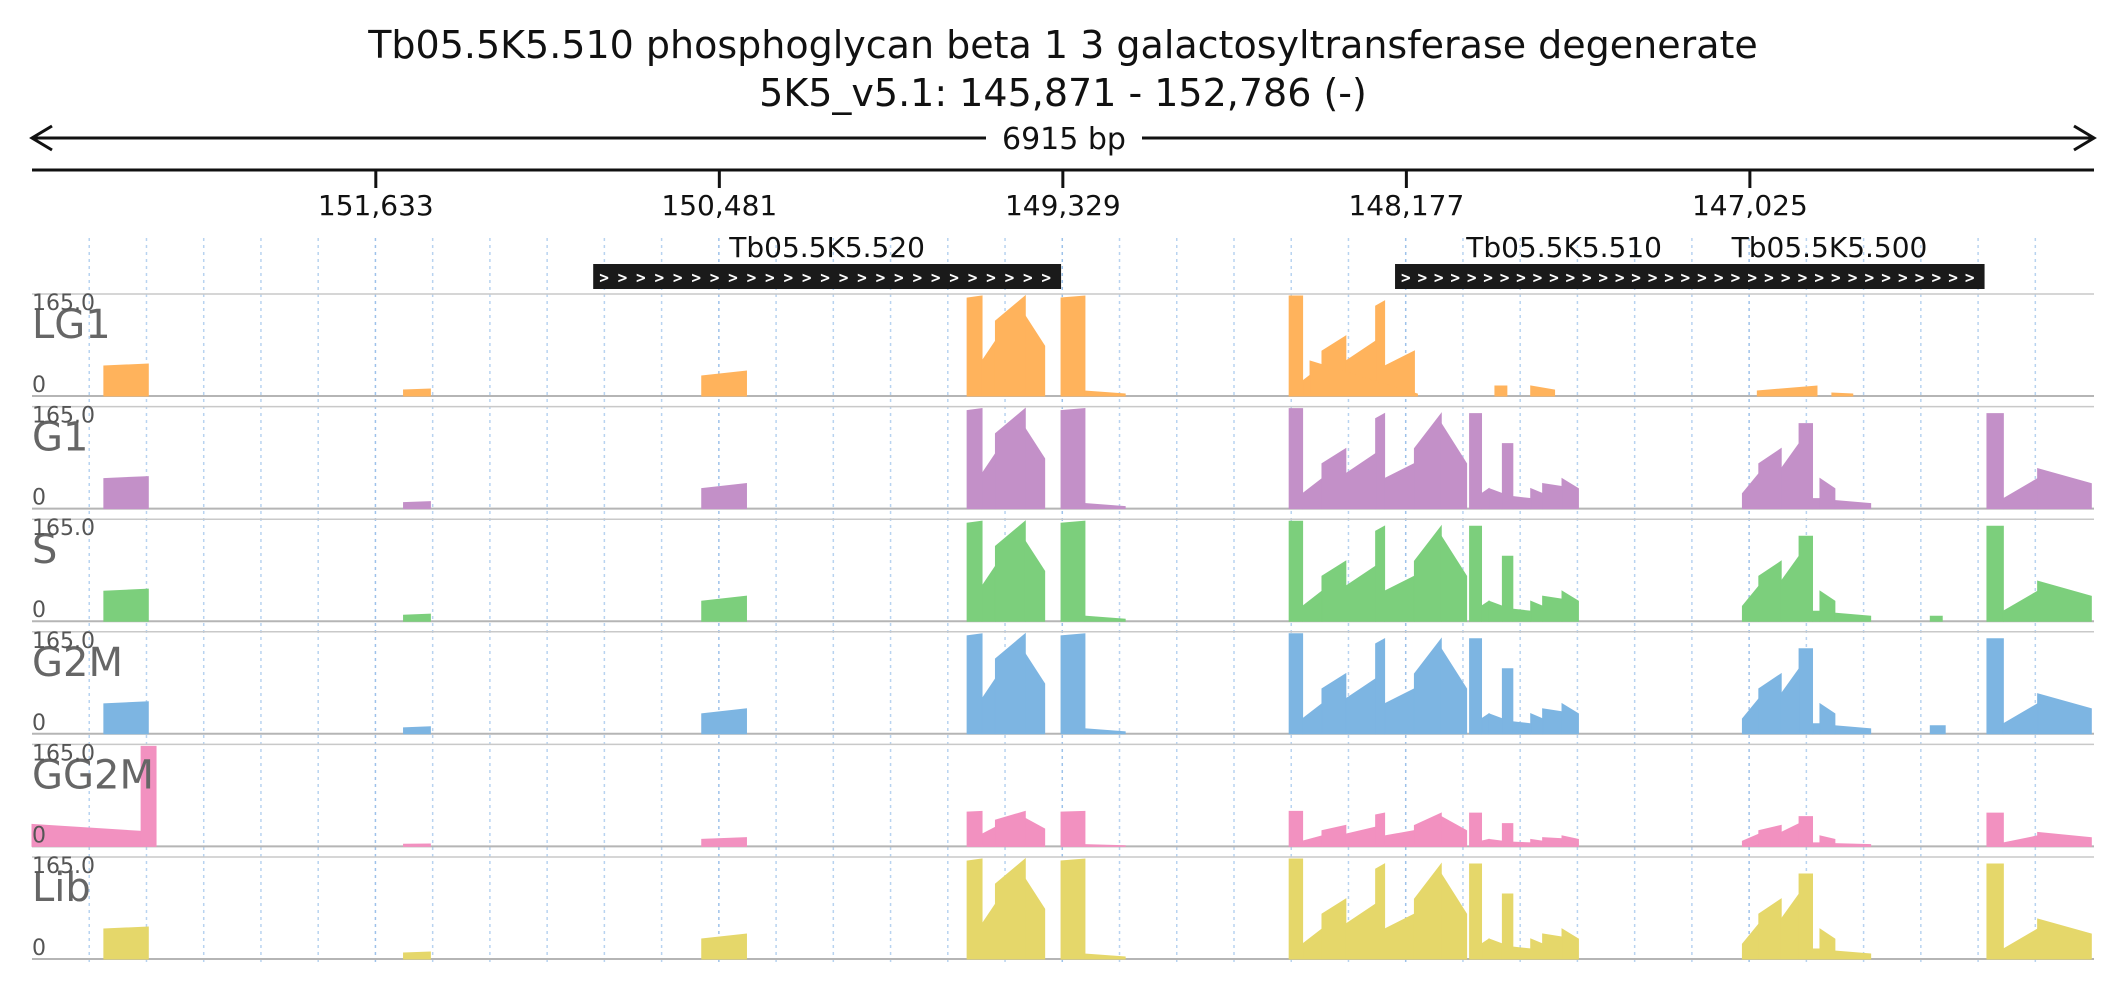 The width and height of the screenshot is (2126, 1000). What do you see at coordinates (63, 866) in the screenshot?
I see `y-max-label: 165.0` at bounding box center [63, 866].